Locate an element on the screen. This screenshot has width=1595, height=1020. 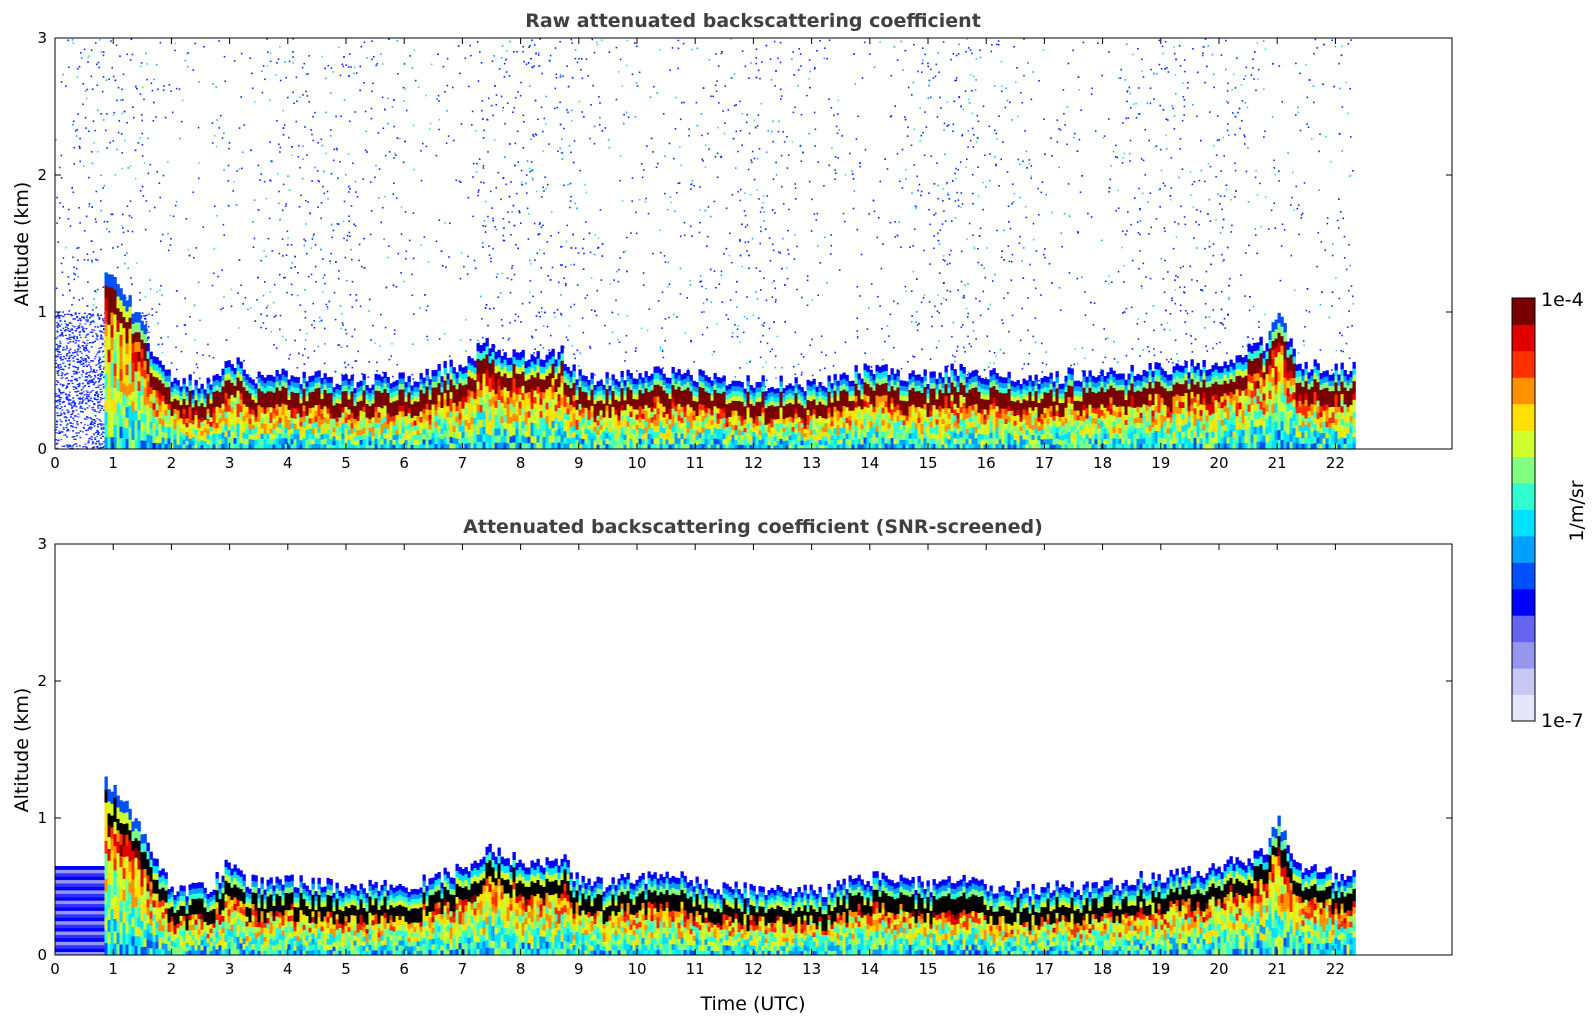
screened-y-axis-label: Altitude (km) is located at coordinates (22, 750).